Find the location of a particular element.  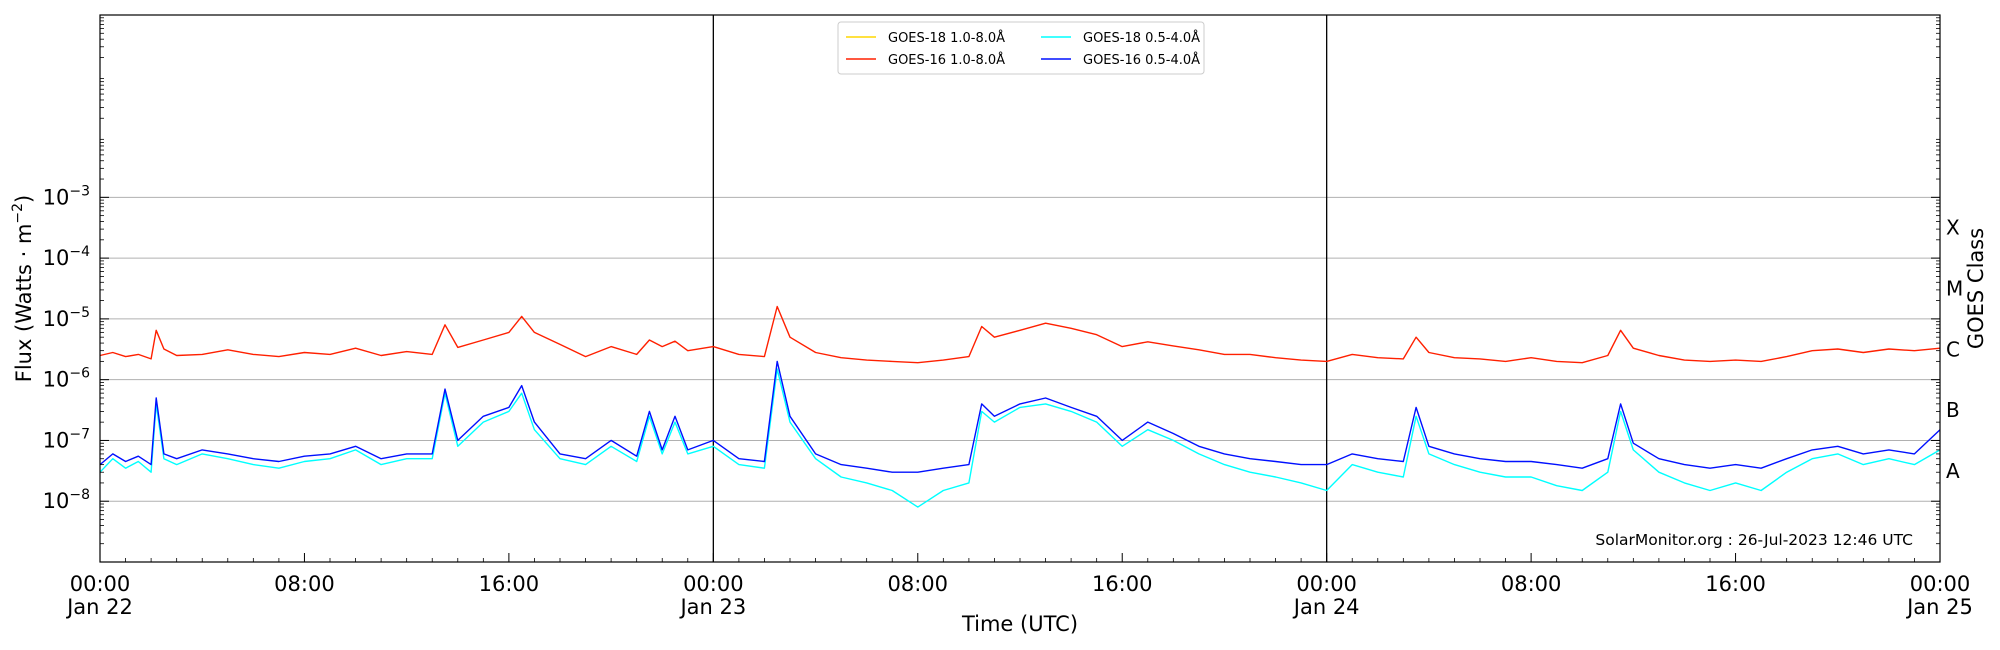

y-axis-label-close: ) is located at coordinates (24, 199).